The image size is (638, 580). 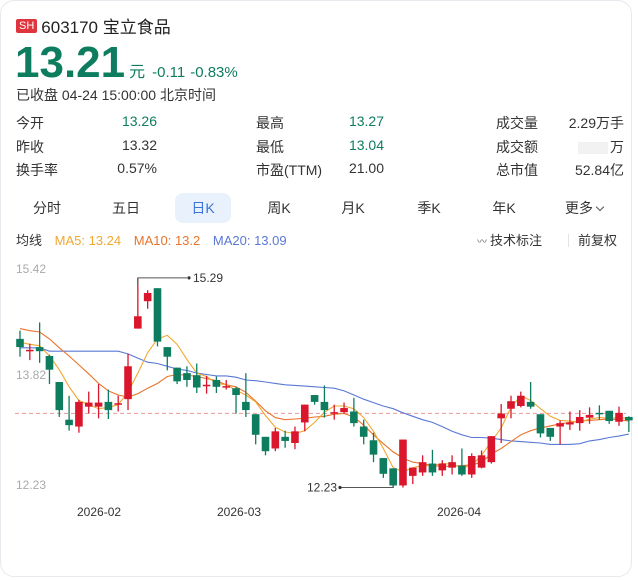 I want to click on price-change-pct: -0.83%, so click(x=214, y=72).